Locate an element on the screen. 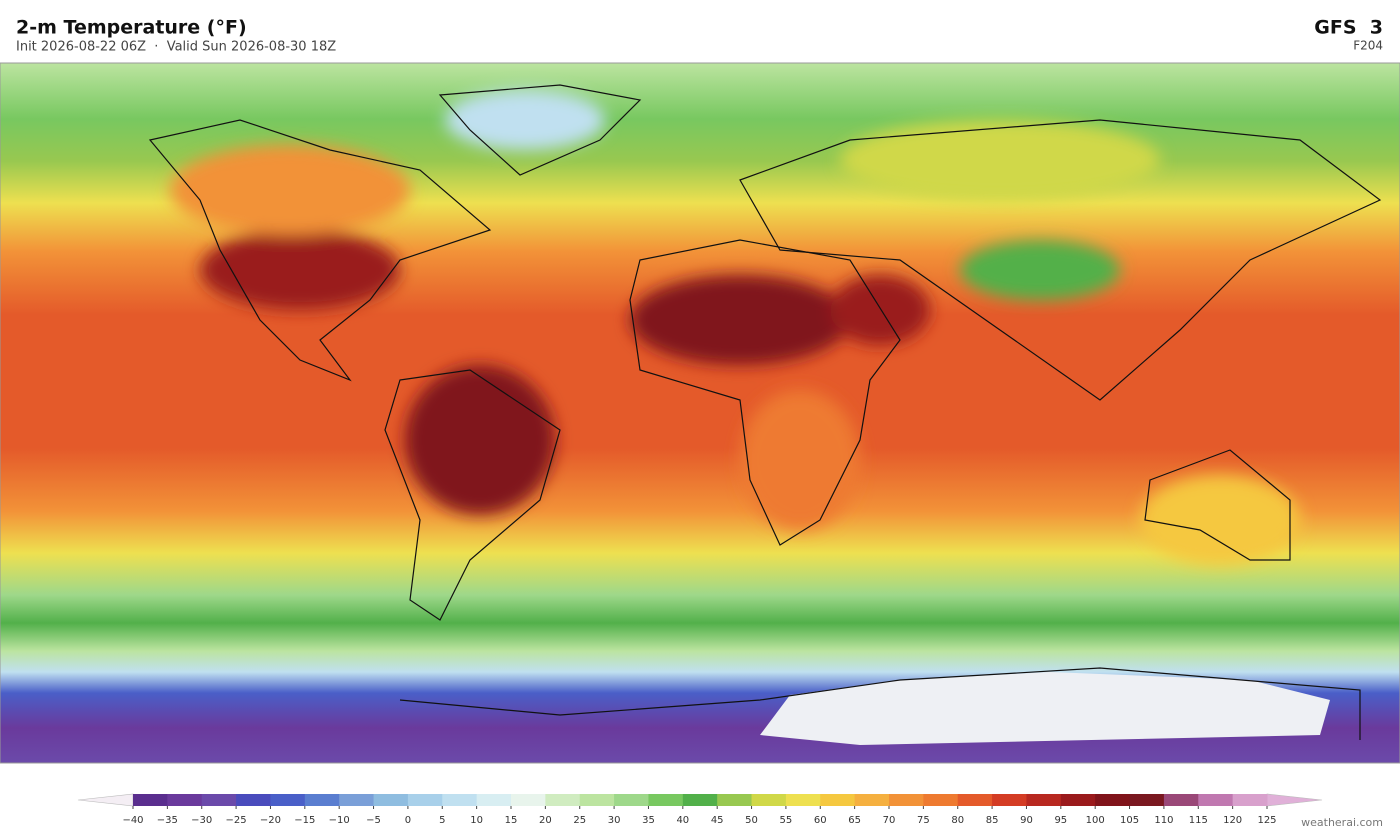  colorbar-tick-label: 95 is located at coordinates (1060, 820).